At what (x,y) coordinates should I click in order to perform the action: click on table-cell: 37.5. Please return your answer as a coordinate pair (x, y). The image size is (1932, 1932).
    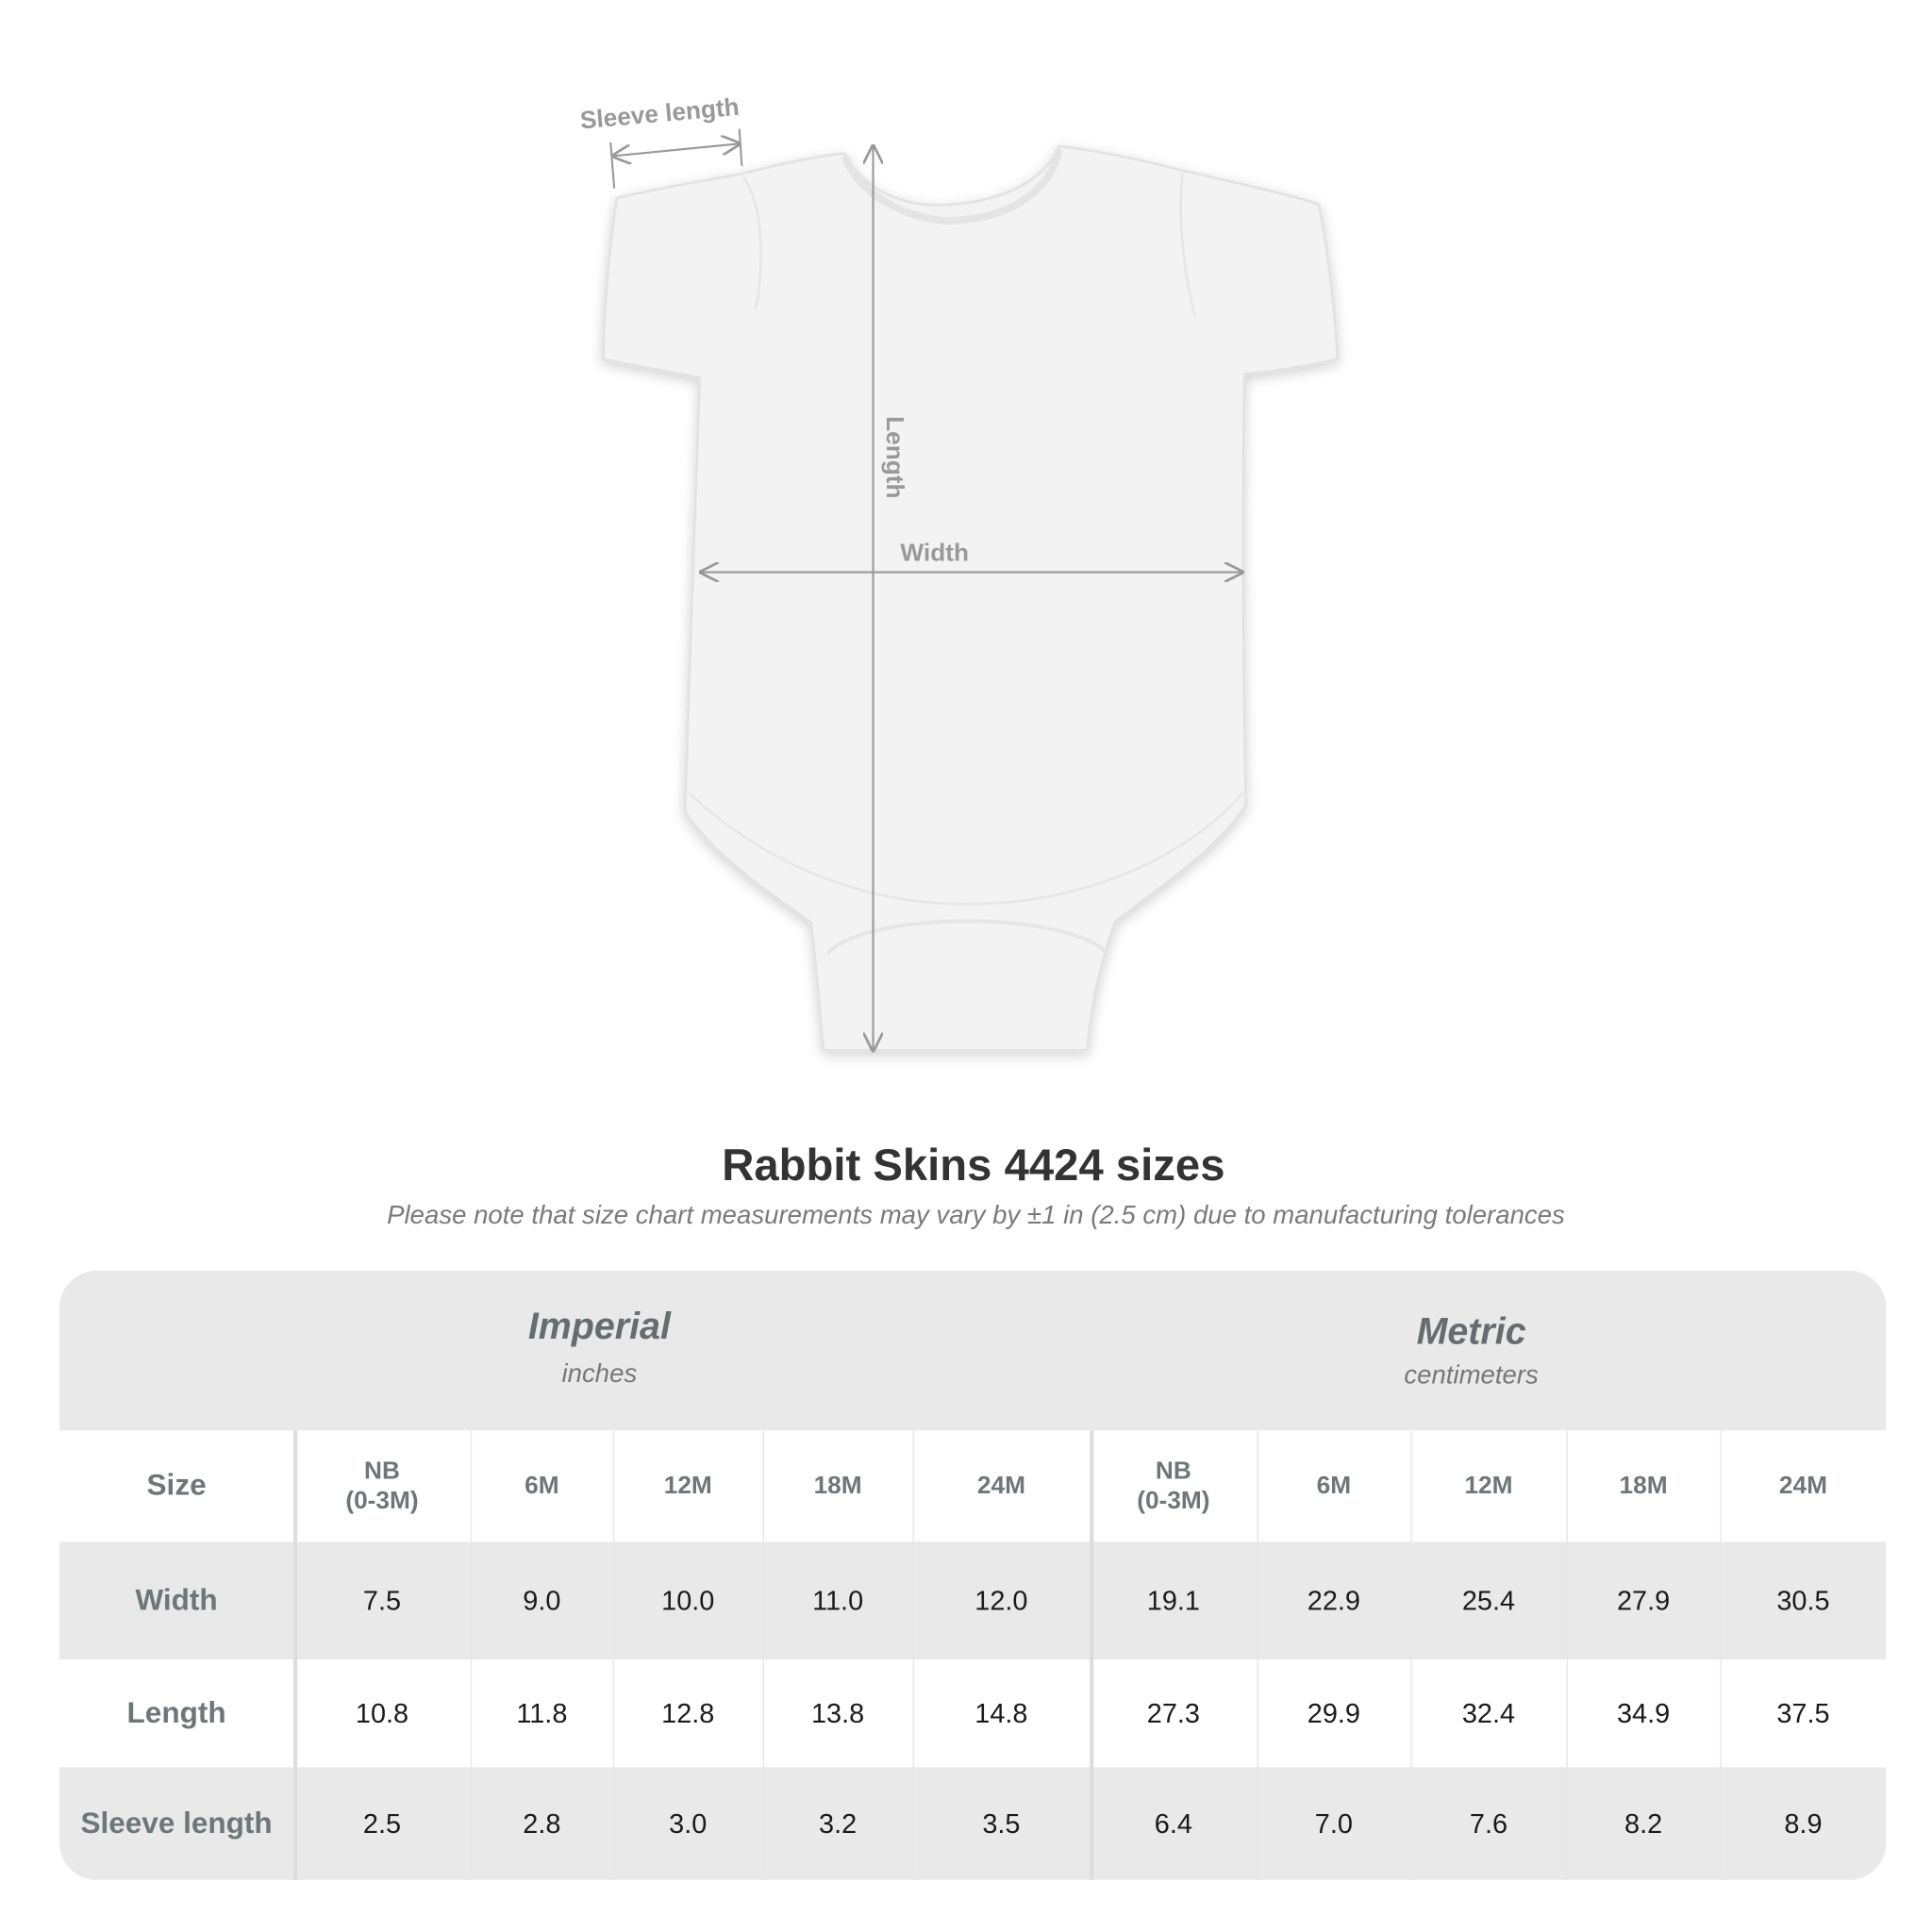
    Looking at the image, I should click on (1803, 1713).